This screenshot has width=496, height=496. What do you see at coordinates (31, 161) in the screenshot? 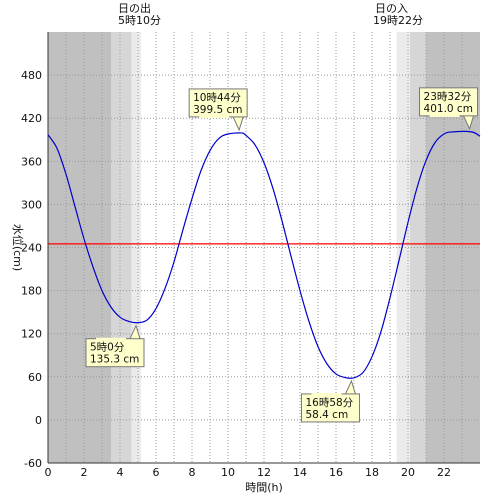
I see `y-tick-label: 360` at bounding box center [31, 161].